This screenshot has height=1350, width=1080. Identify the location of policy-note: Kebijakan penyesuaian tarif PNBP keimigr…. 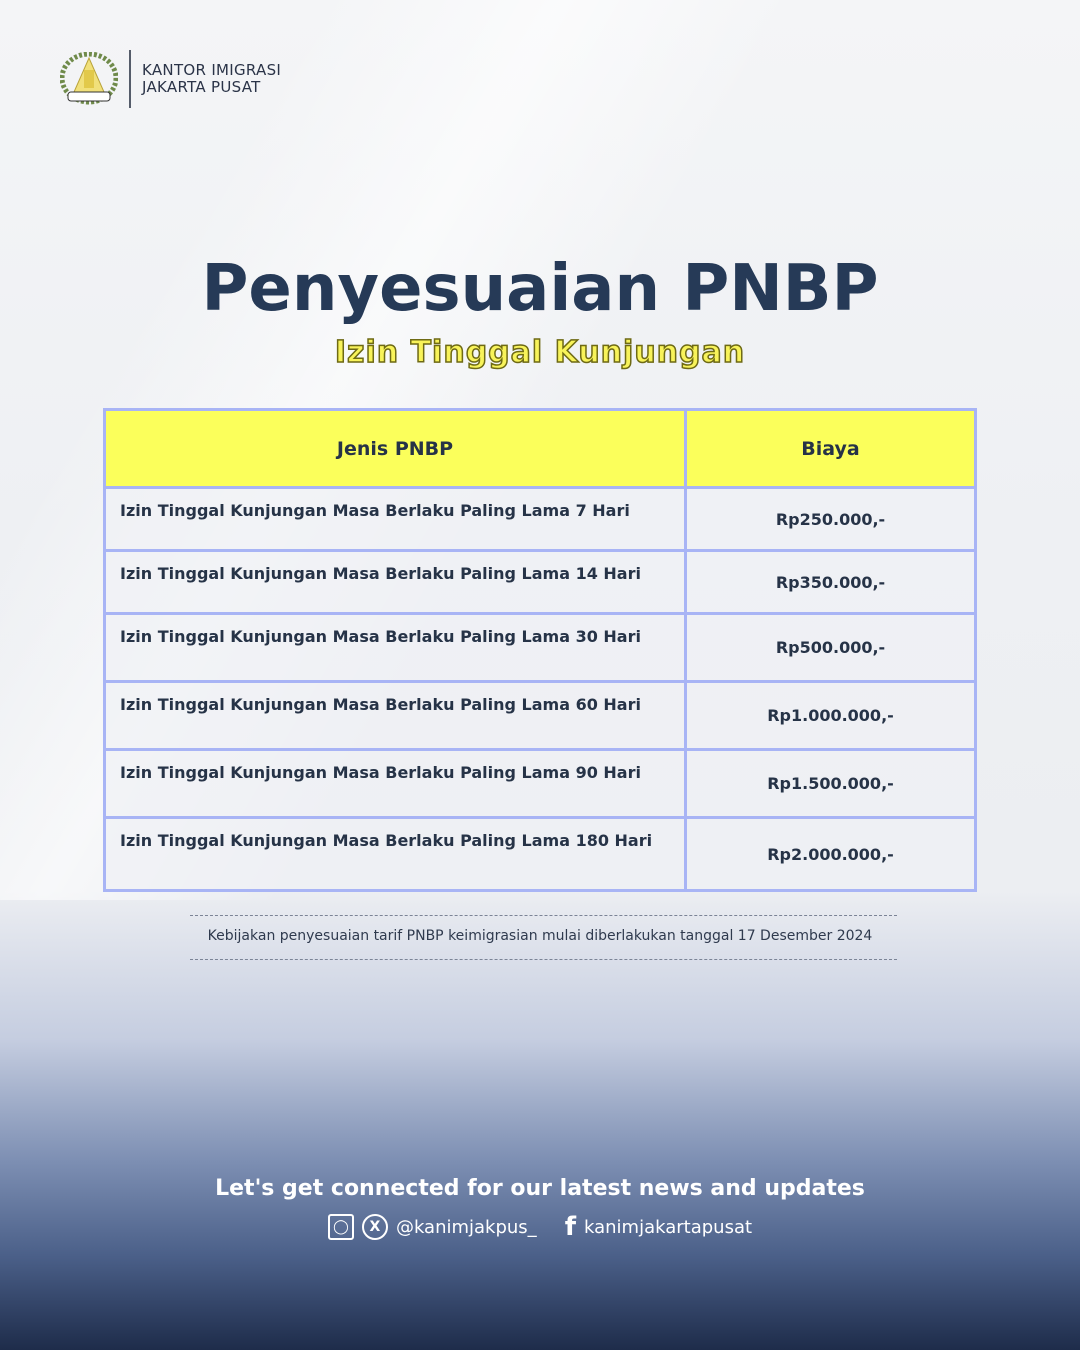
(540, 936).